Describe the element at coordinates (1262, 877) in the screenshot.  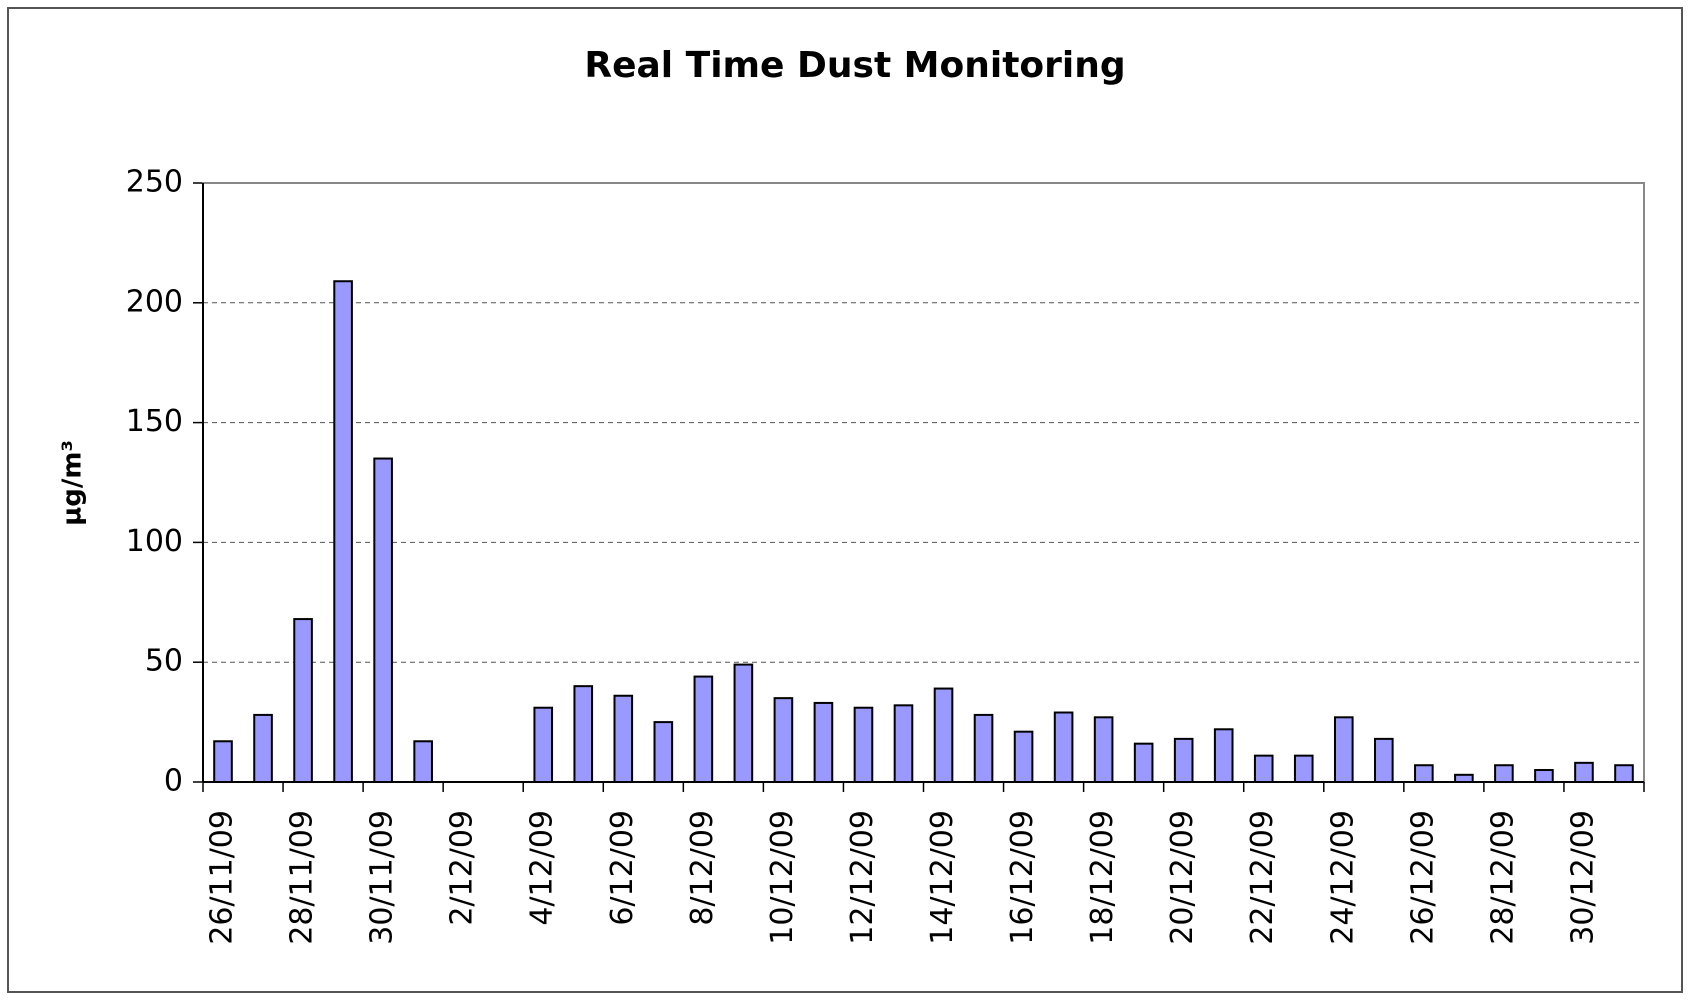
I see `x-tick-label: 22/12/09` at that location.